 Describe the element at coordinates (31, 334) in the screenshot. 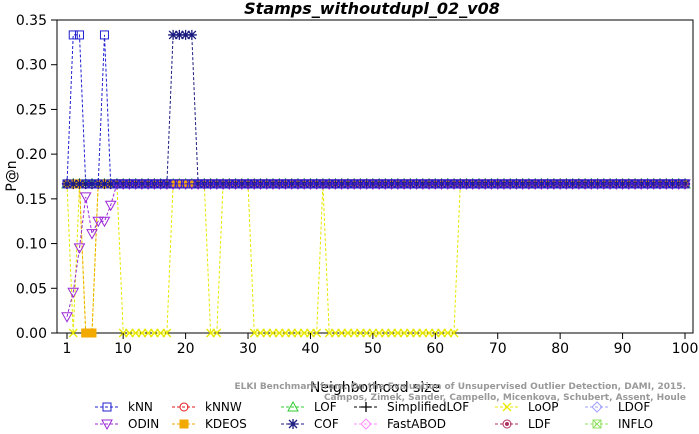

I see `y-tick-label: 0.00` at that location.